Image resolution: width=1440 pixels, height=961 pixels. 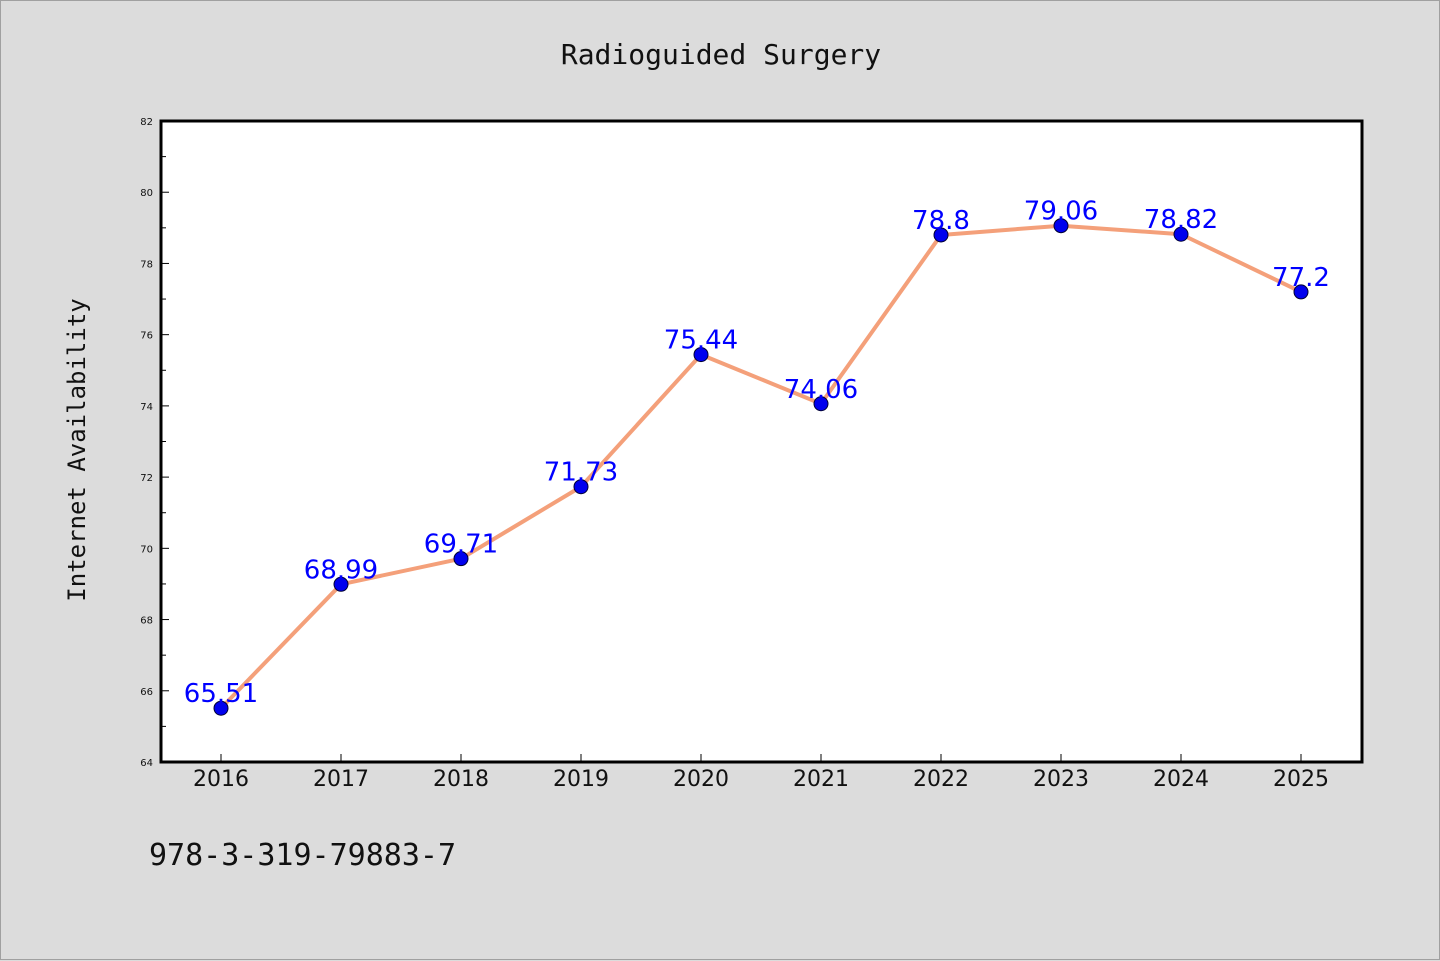 I want to click on y-tick-label: 76, so click(x=146, y=336).